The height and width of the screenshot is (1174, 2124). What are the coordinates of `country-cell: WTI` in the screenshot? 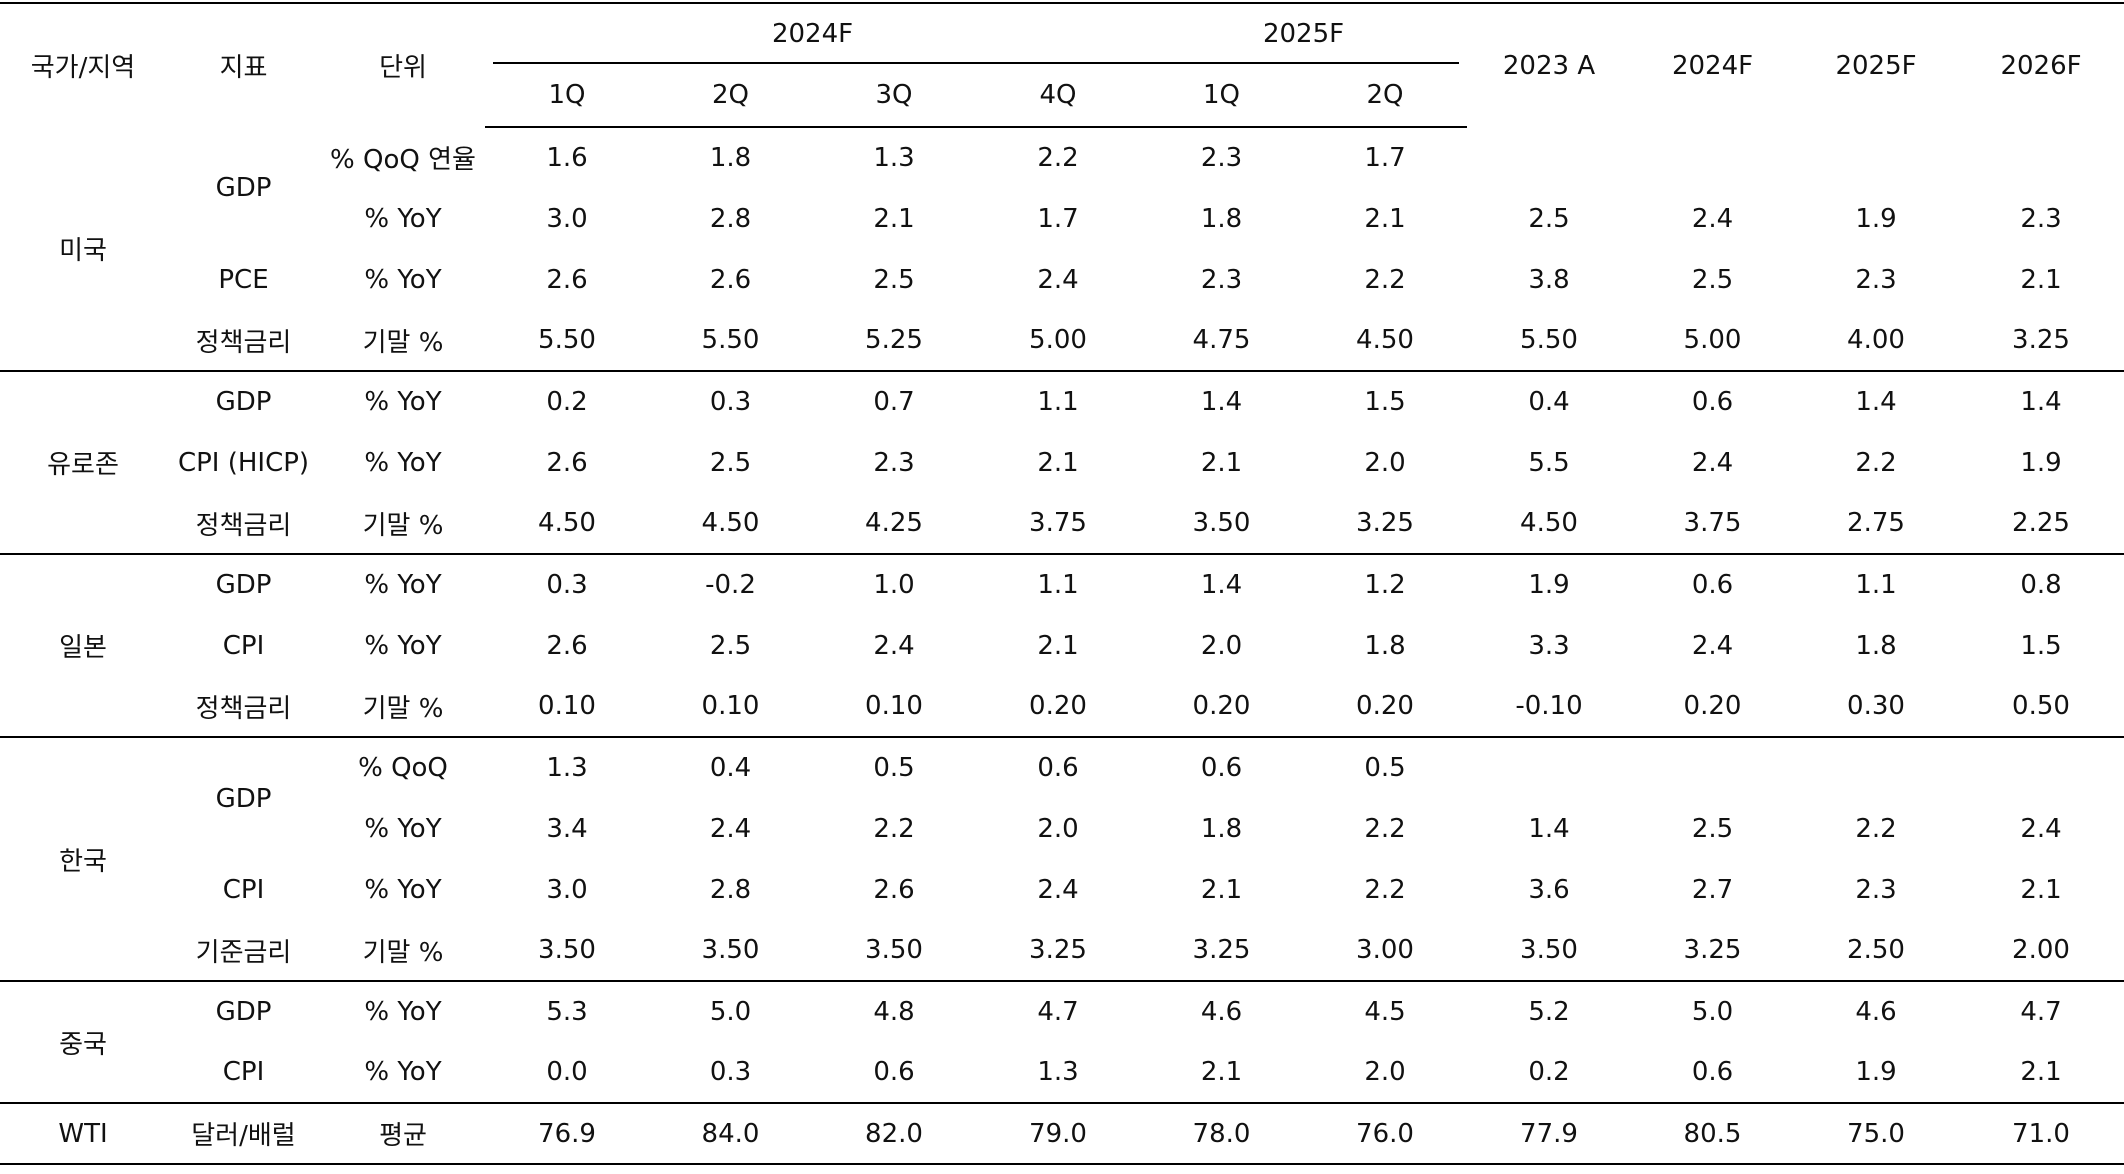 It's located at (83, 1133).